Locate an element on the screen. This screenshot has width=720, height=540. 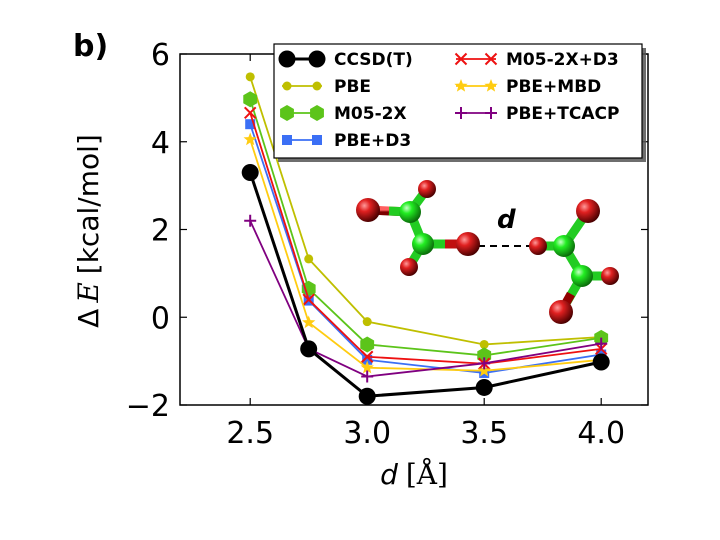
legend-label: M05-2X is located at coordinates (370, 114).